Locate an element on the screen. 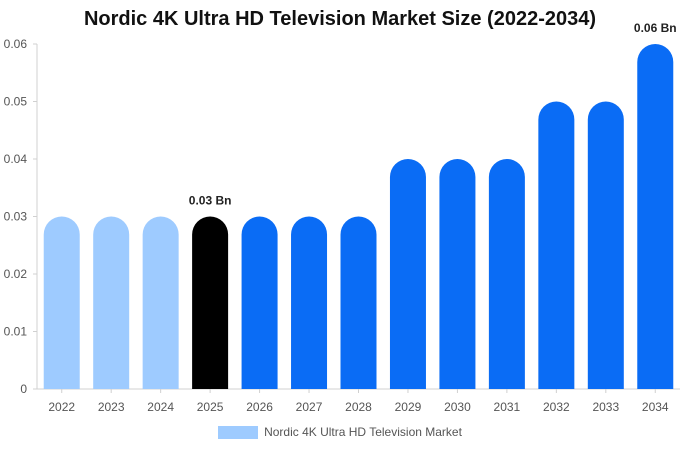 Image resolution: width=680 pixels, height=450 pixels. data-label: 0.03 Bn is located at coordinates (210, 201).